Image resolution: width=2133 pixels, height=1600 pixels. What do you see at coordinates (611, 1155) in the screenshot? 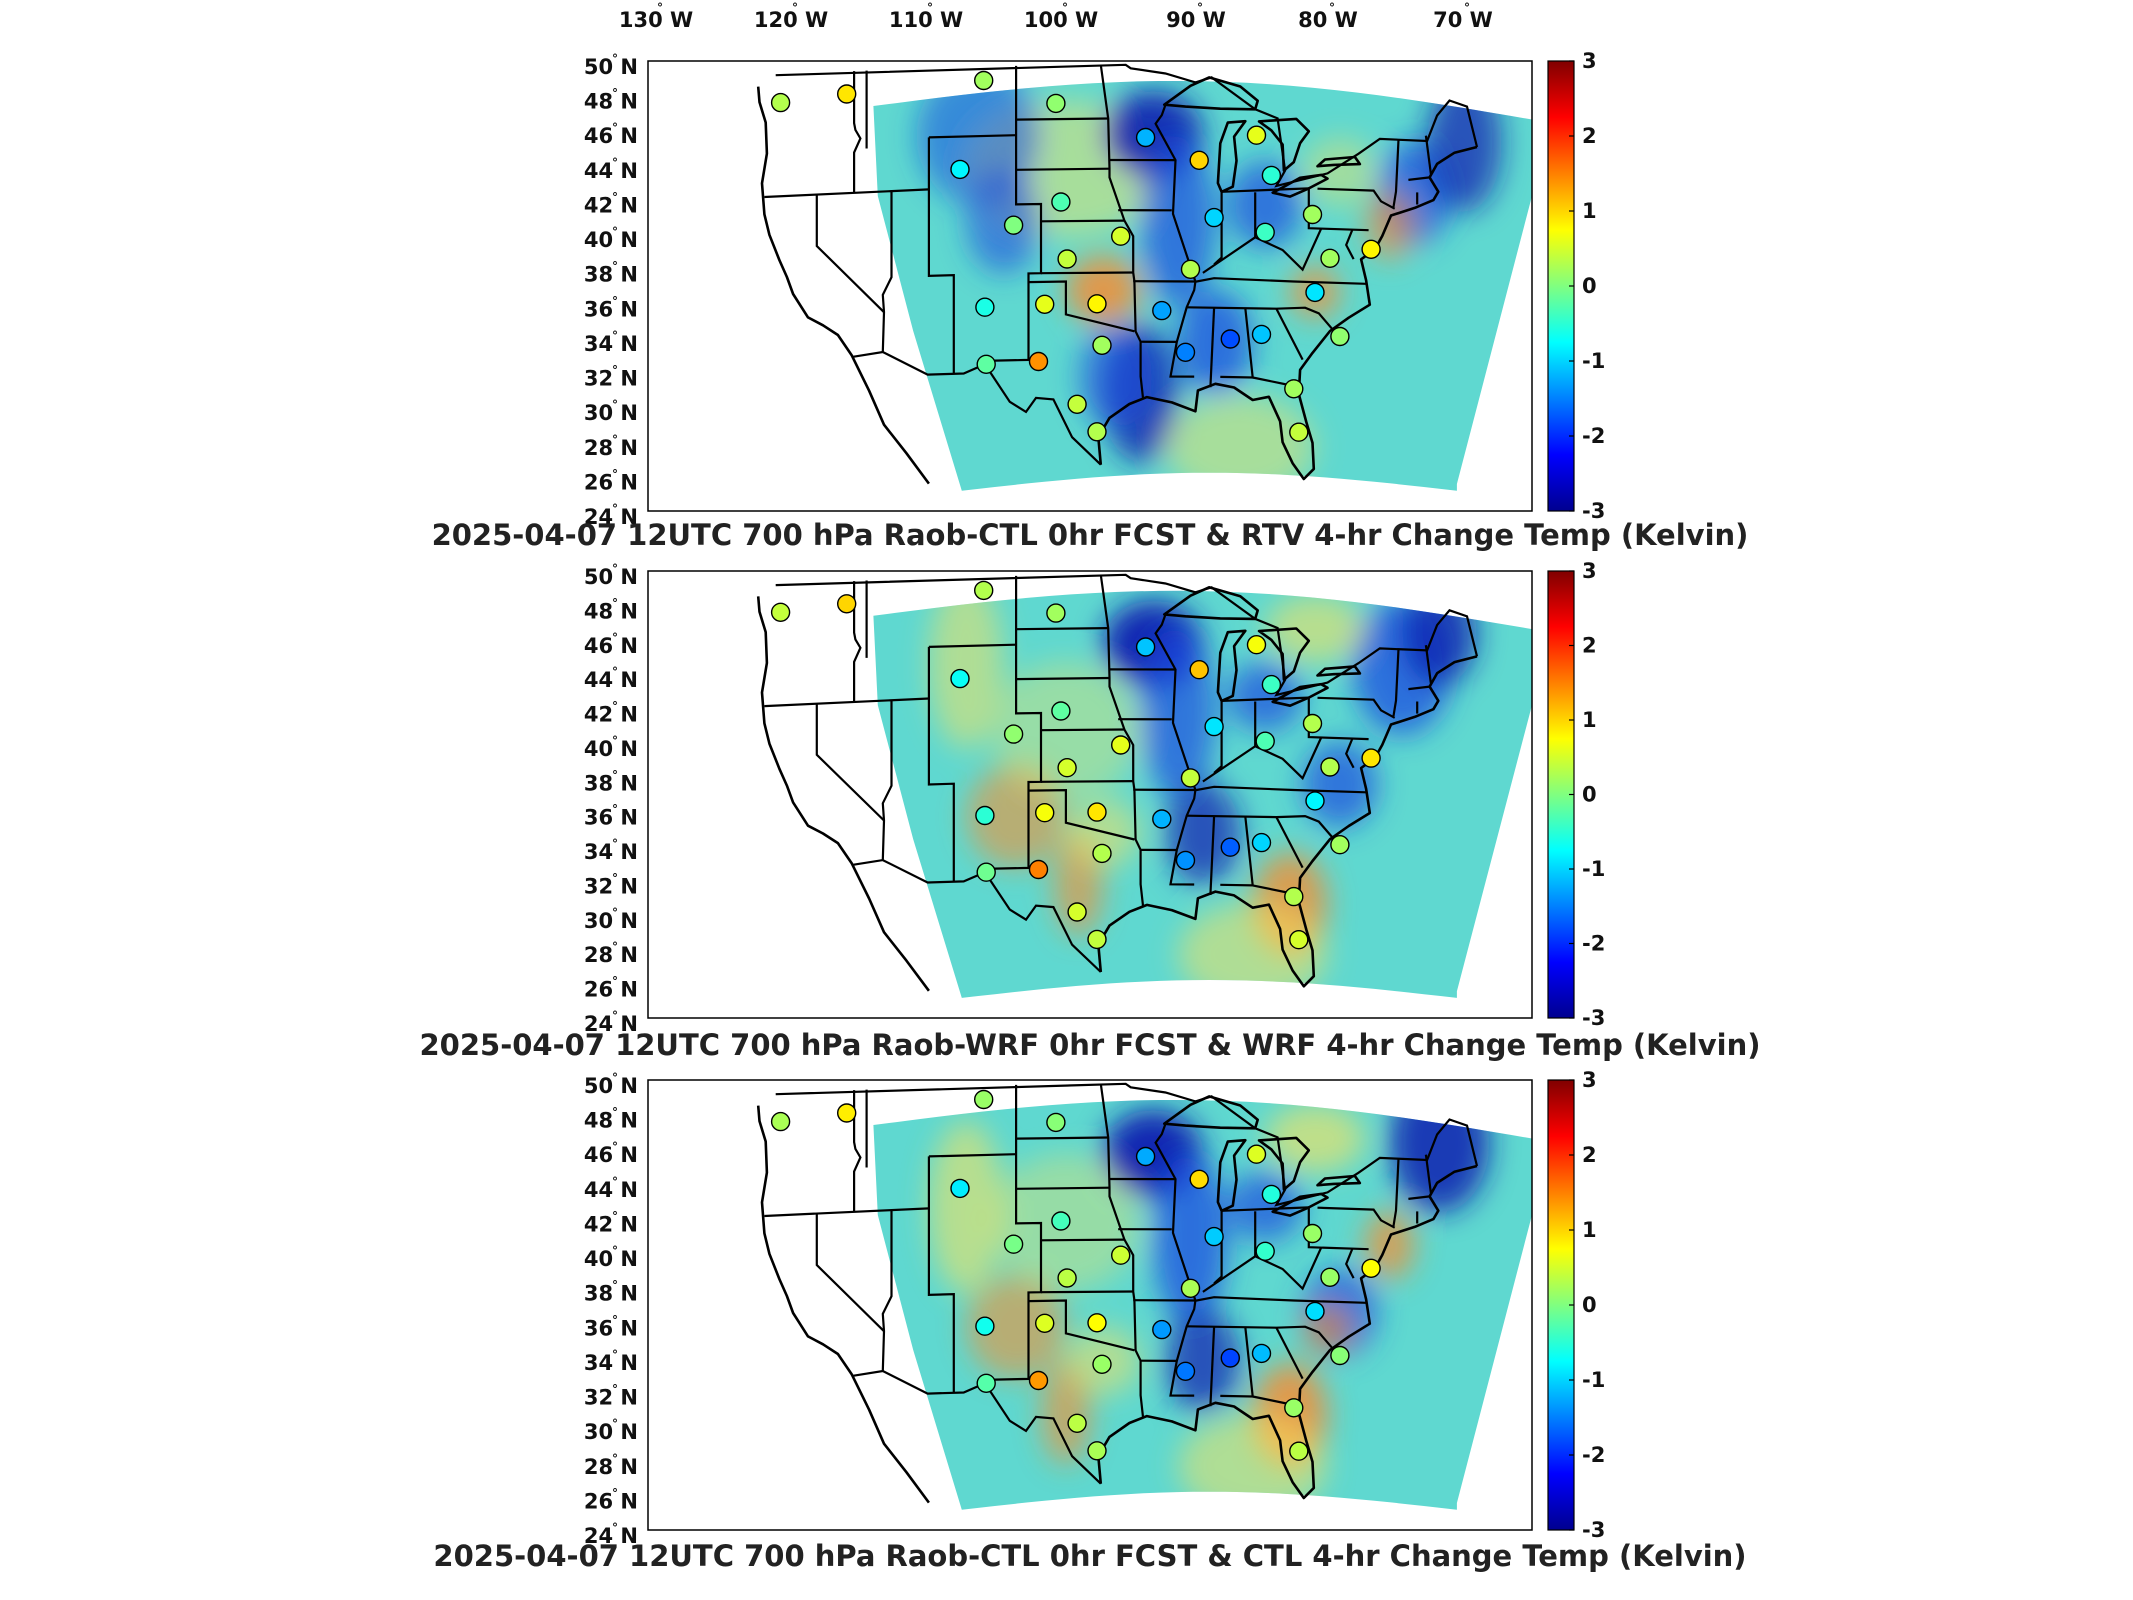
I see `lat-label-46: 46 N` at bounding box center [611, 1155].